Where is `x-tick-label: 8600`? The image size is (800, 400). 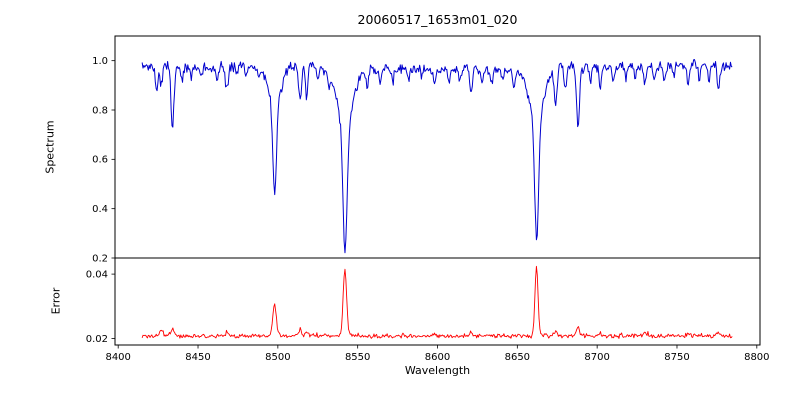
x-tick-label: 8600 is located at coordinates (437, 357).